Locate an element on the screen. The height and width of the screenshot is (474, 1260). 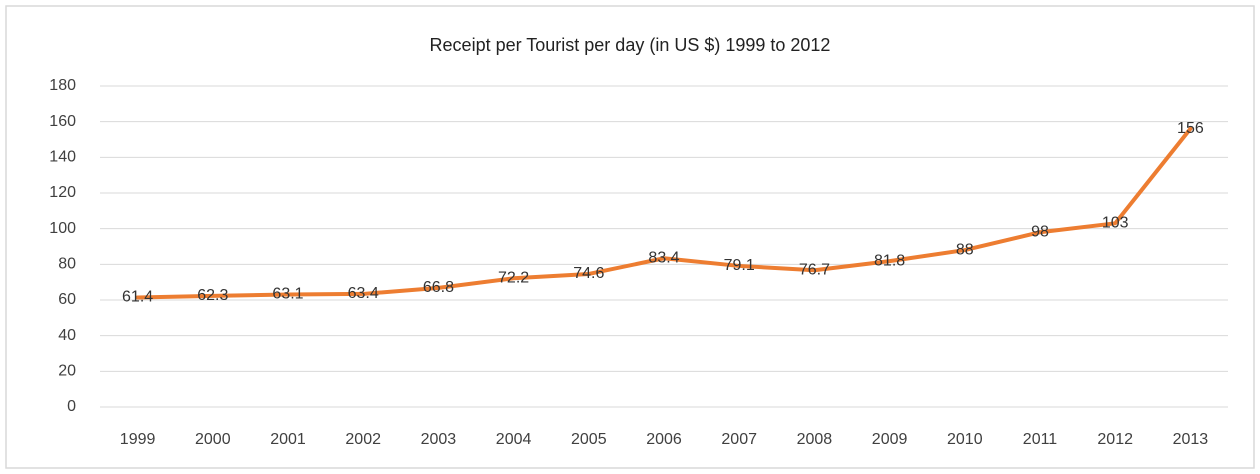
data-label: 74.6 is located at coordinates (588, 273).